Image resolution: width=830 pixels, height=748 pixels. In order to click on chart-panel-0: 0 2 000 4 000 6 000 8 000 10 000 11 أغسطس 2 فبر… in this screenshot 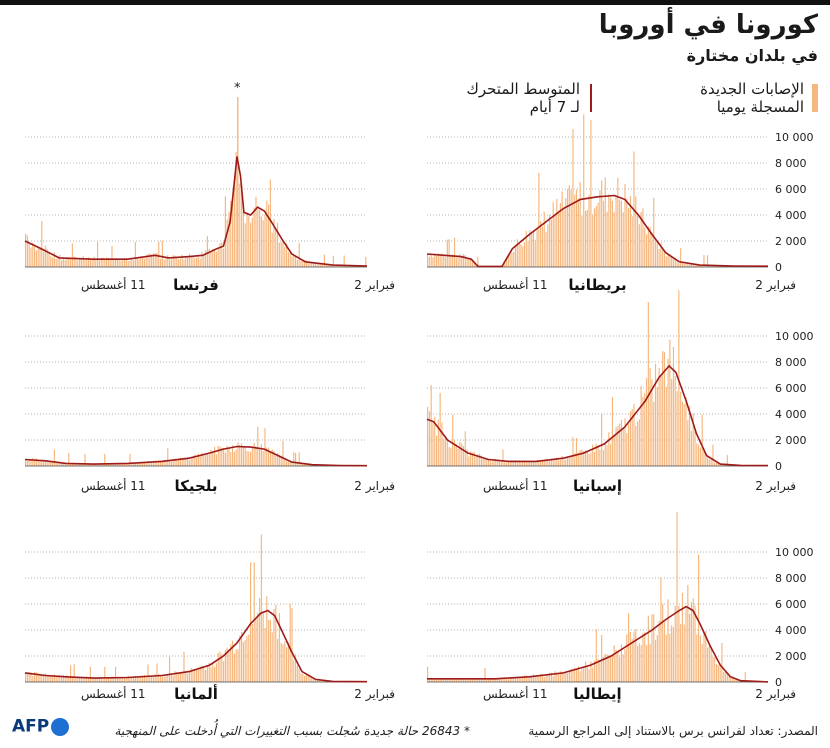, I will do `click(620, 204)`.